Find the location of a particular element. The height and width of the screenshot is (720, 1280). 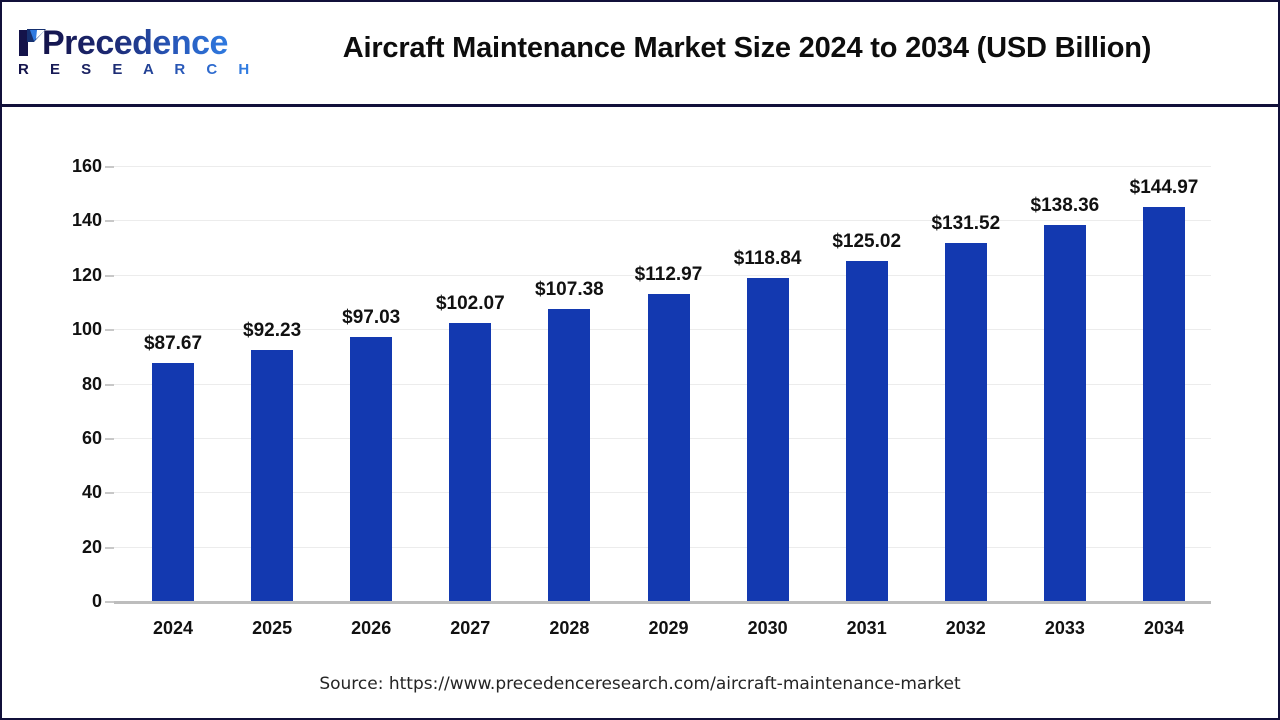

x-tick-label: 2034 is located at coordinates (1164, 628).